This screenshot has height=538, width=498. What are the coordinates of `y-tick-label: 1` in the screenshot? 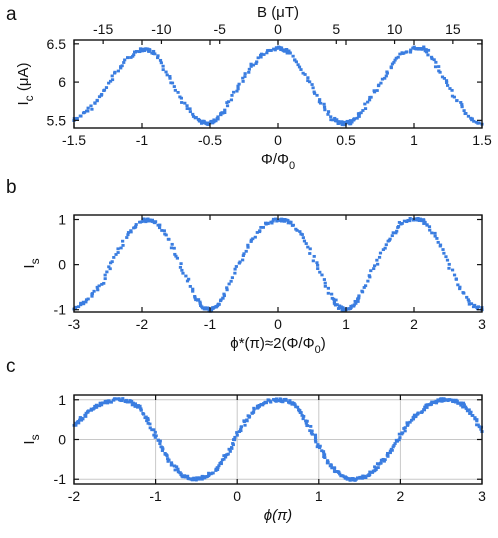 It's located at (62, 400).